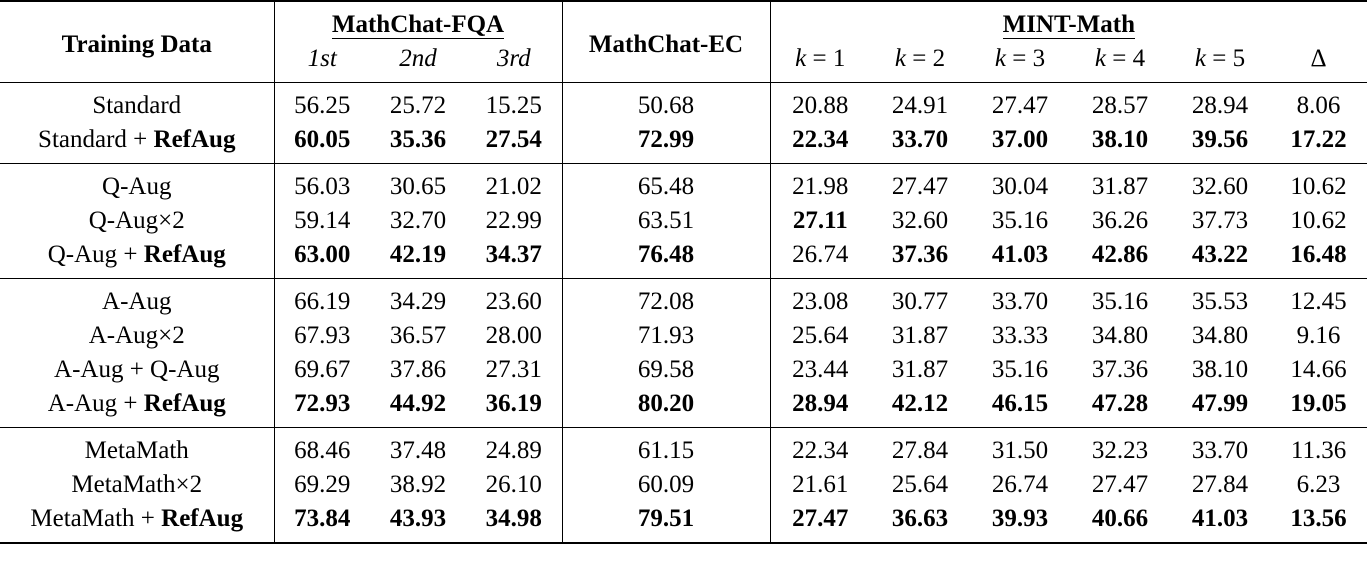  Describe the element at coordinates (1220, 335) in the screenshot. I see `cell-m4: 34.80` at that location.